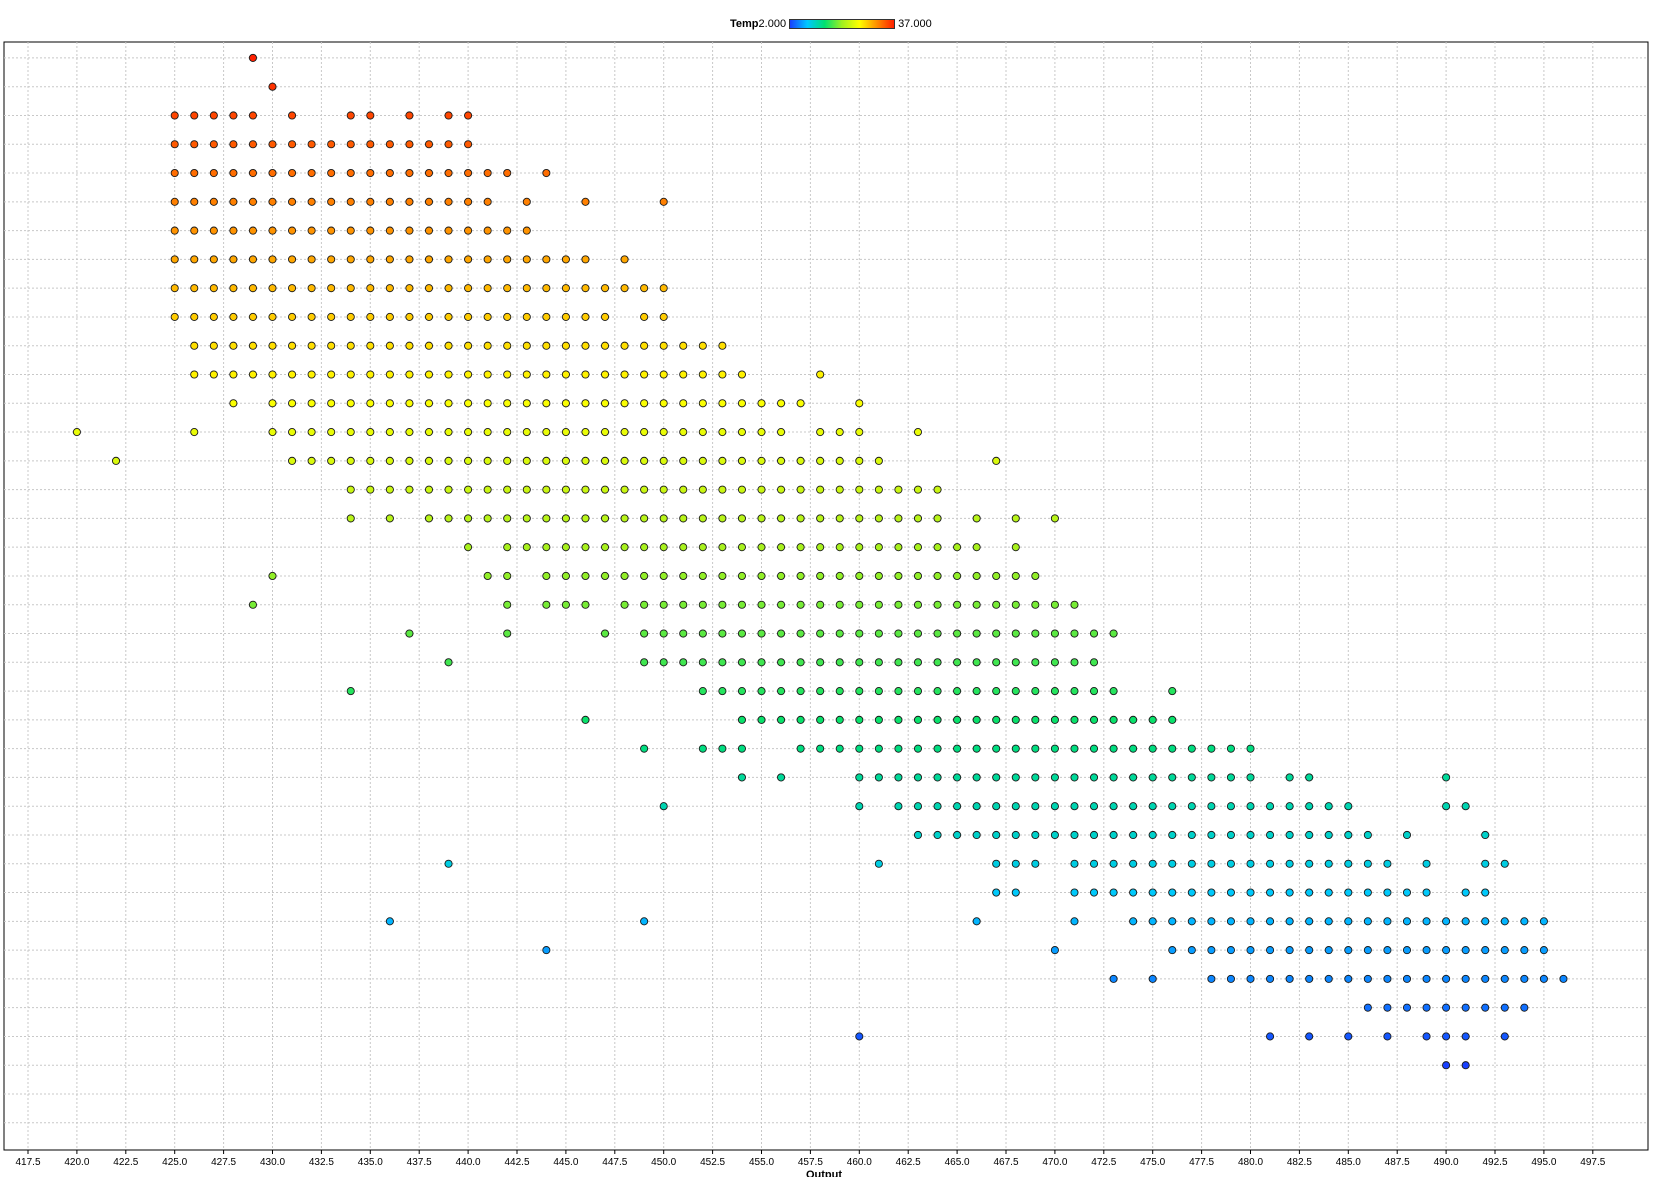  I want to click on legend-min: 2.000, so click(772, 24).